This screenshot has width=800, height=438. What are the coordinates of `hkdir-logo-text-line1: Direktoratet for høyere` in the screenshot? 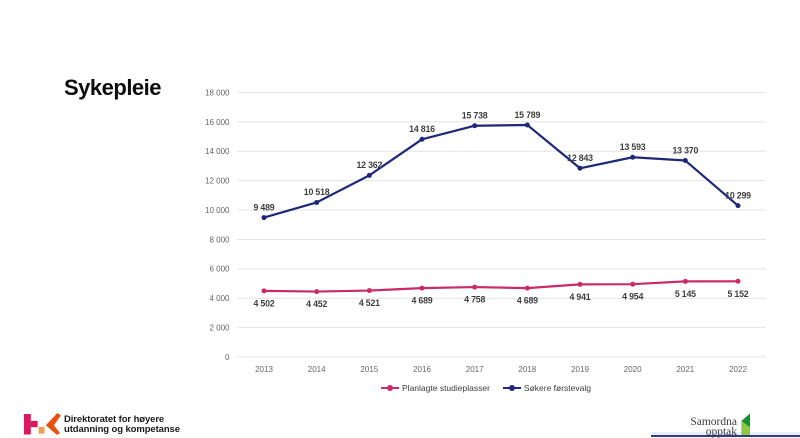 It's located at (114, 419).